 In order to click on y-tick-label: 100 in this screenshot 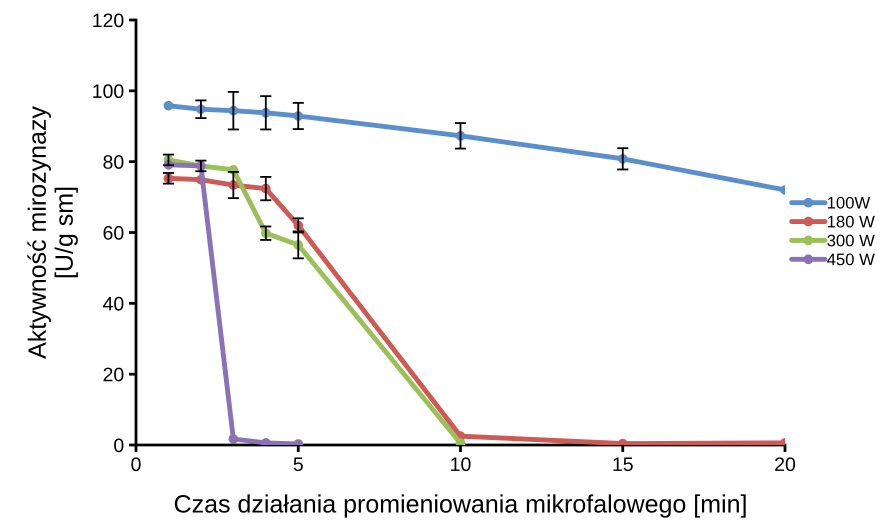, I will do `click(108, 91)`.